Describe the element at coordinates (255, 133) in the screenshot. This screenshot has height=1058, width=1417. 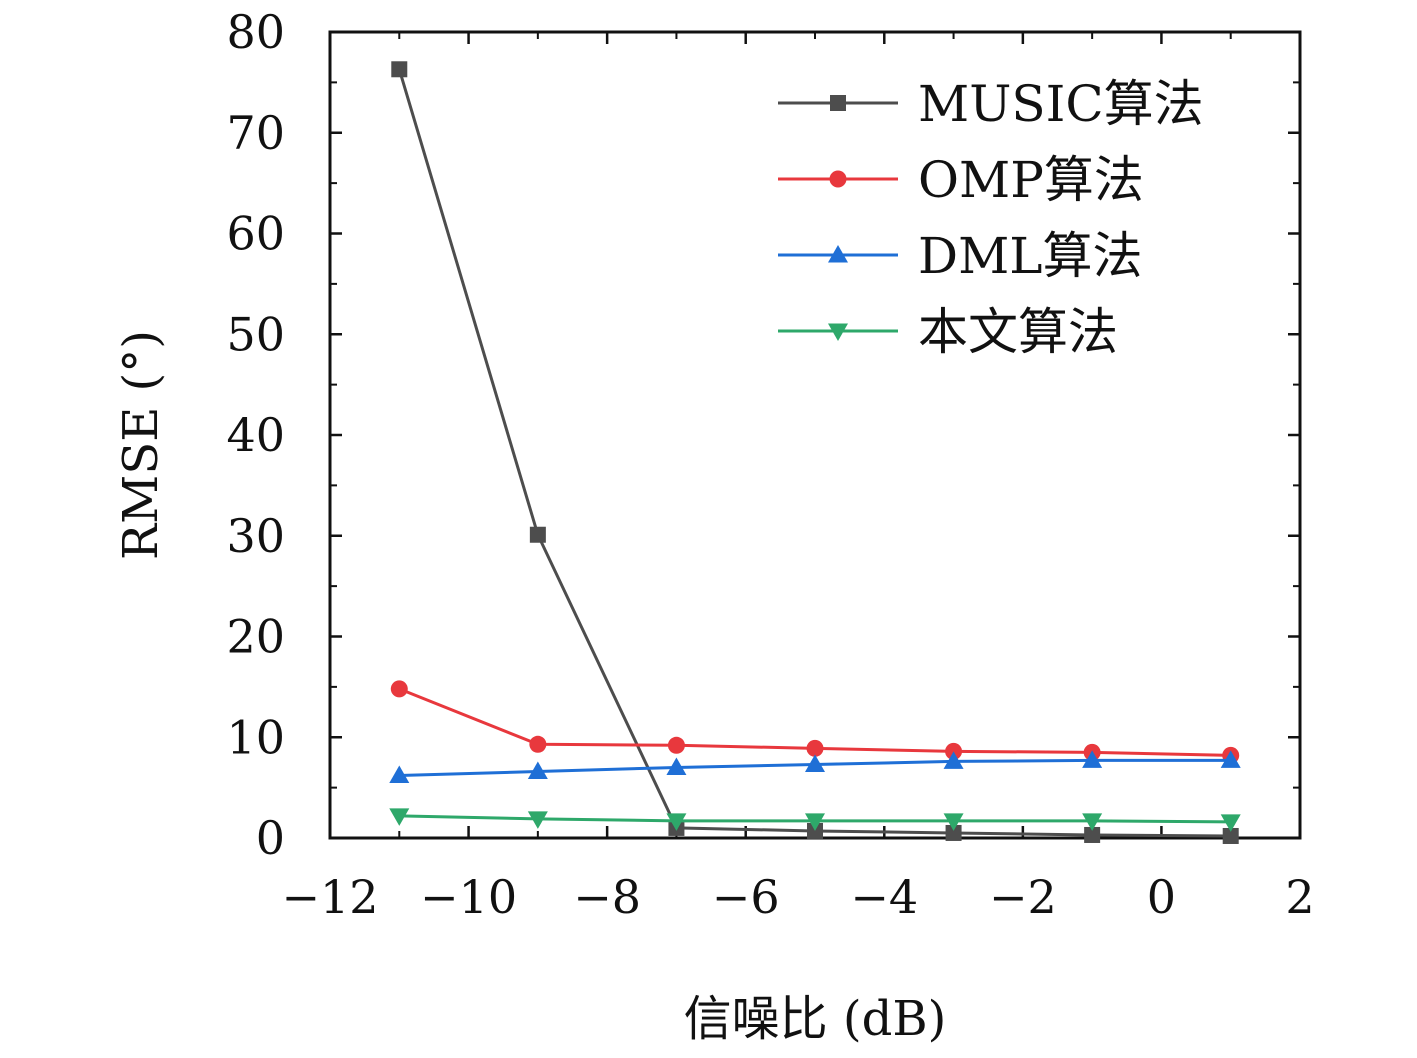
I see `y-tick-label: 70` at that location.